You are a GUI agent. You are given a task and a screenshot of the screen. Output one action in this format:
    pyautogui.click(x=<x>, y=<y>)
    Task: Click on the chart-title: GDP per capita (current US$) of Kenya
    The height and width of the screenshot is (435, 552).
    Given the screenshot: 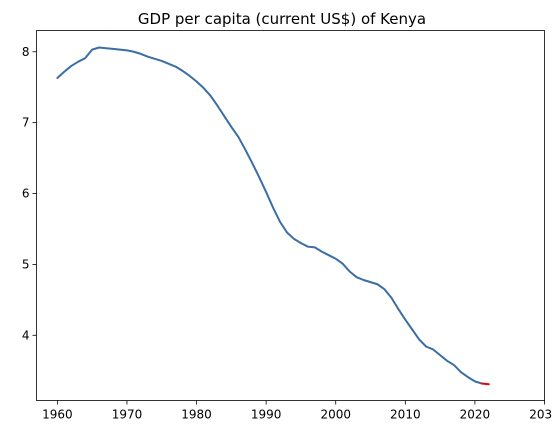 What is the action you would take?
    pyautogui.click(x=282, y=19)
    